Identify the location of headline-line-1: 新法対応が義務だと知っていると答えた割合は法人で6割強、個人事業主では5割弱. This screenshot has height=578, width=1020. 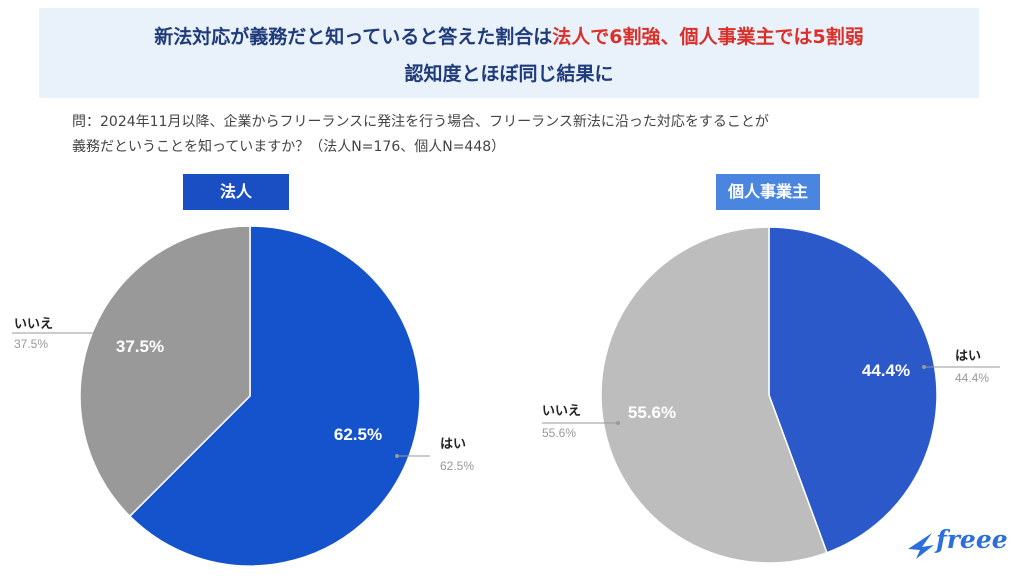
(509, 35).